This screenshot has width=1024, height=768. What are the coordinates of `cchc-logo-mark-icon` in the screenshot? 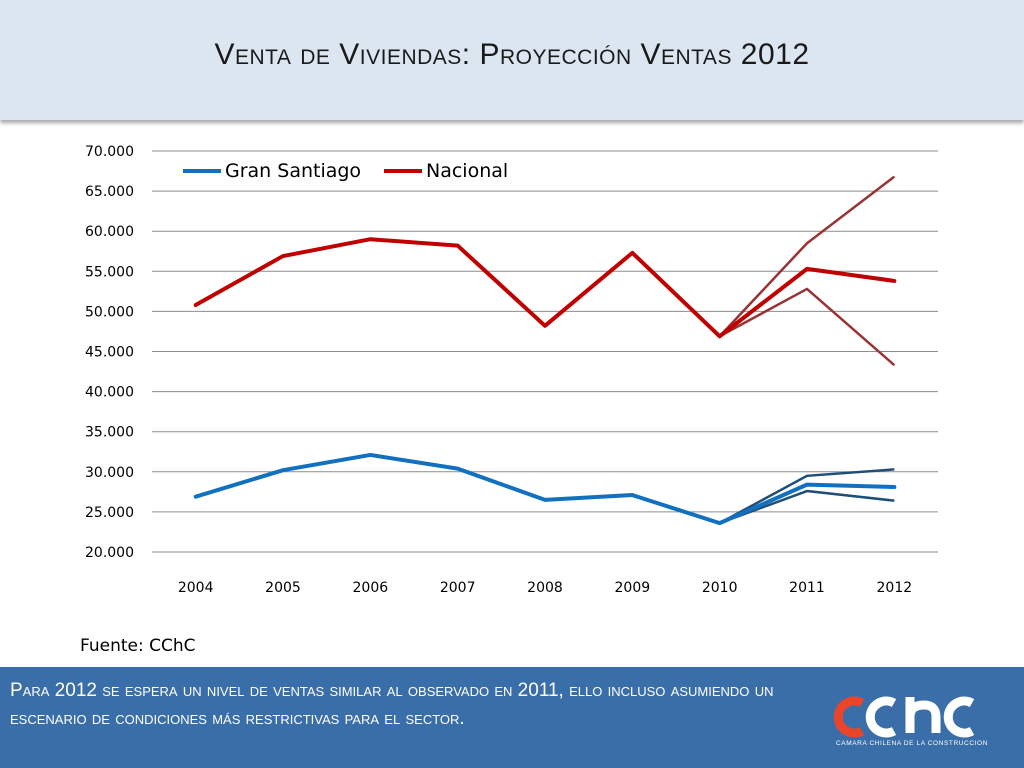 It's located at (904, 717).